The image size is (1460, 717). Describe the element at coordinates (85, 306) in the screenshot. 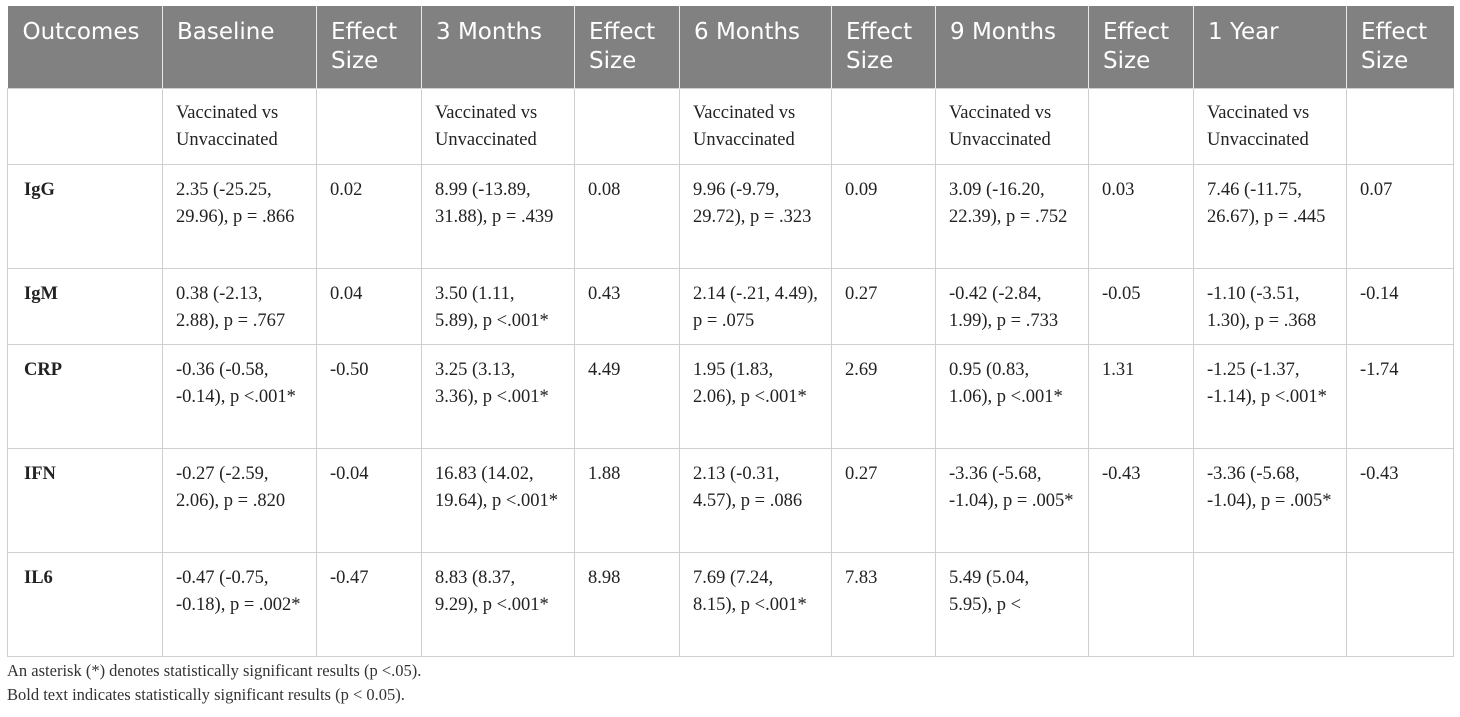

I see `outcome-label: IgM` at that location.